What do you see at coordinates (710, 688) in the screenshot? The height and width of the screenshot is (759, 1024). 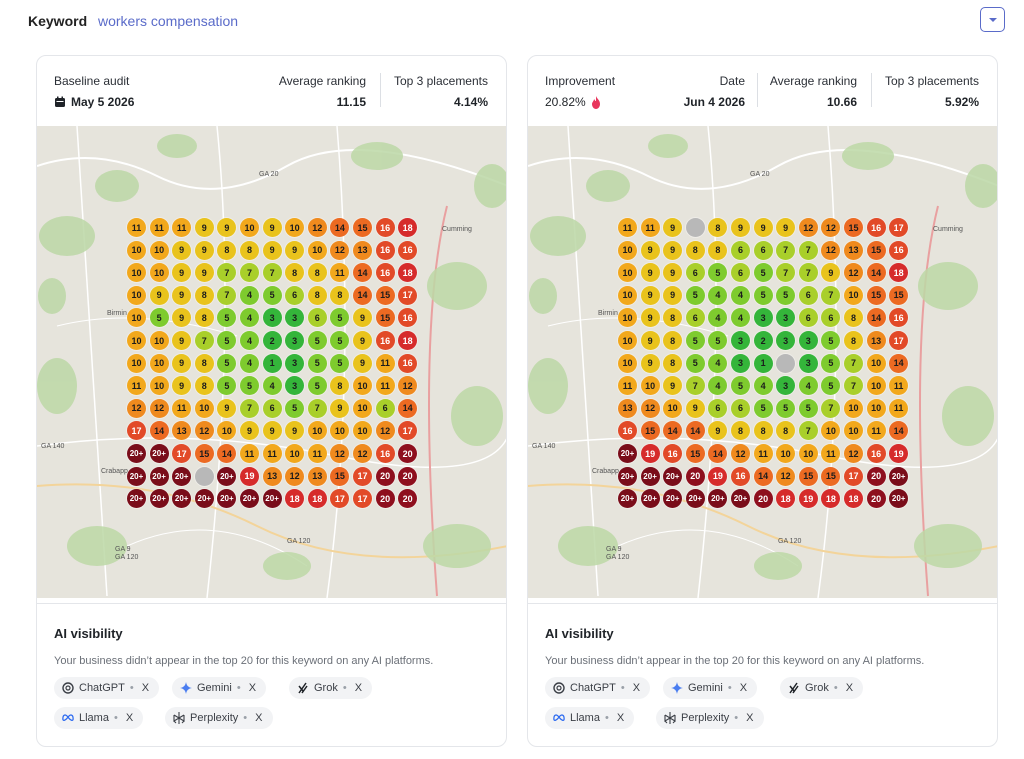 I see `ai-platform-chip-gemini: Gemini • X` at bounding box center [710, 688].